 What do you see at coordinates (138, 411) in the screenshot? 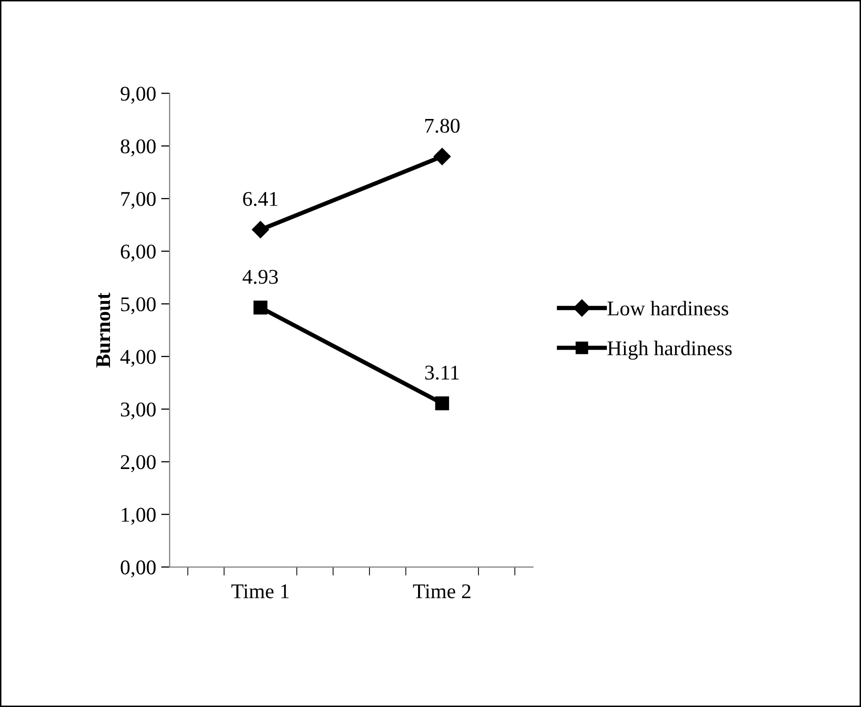
I see `y-tick-label: 3,00` at bounding box center [138, 411].